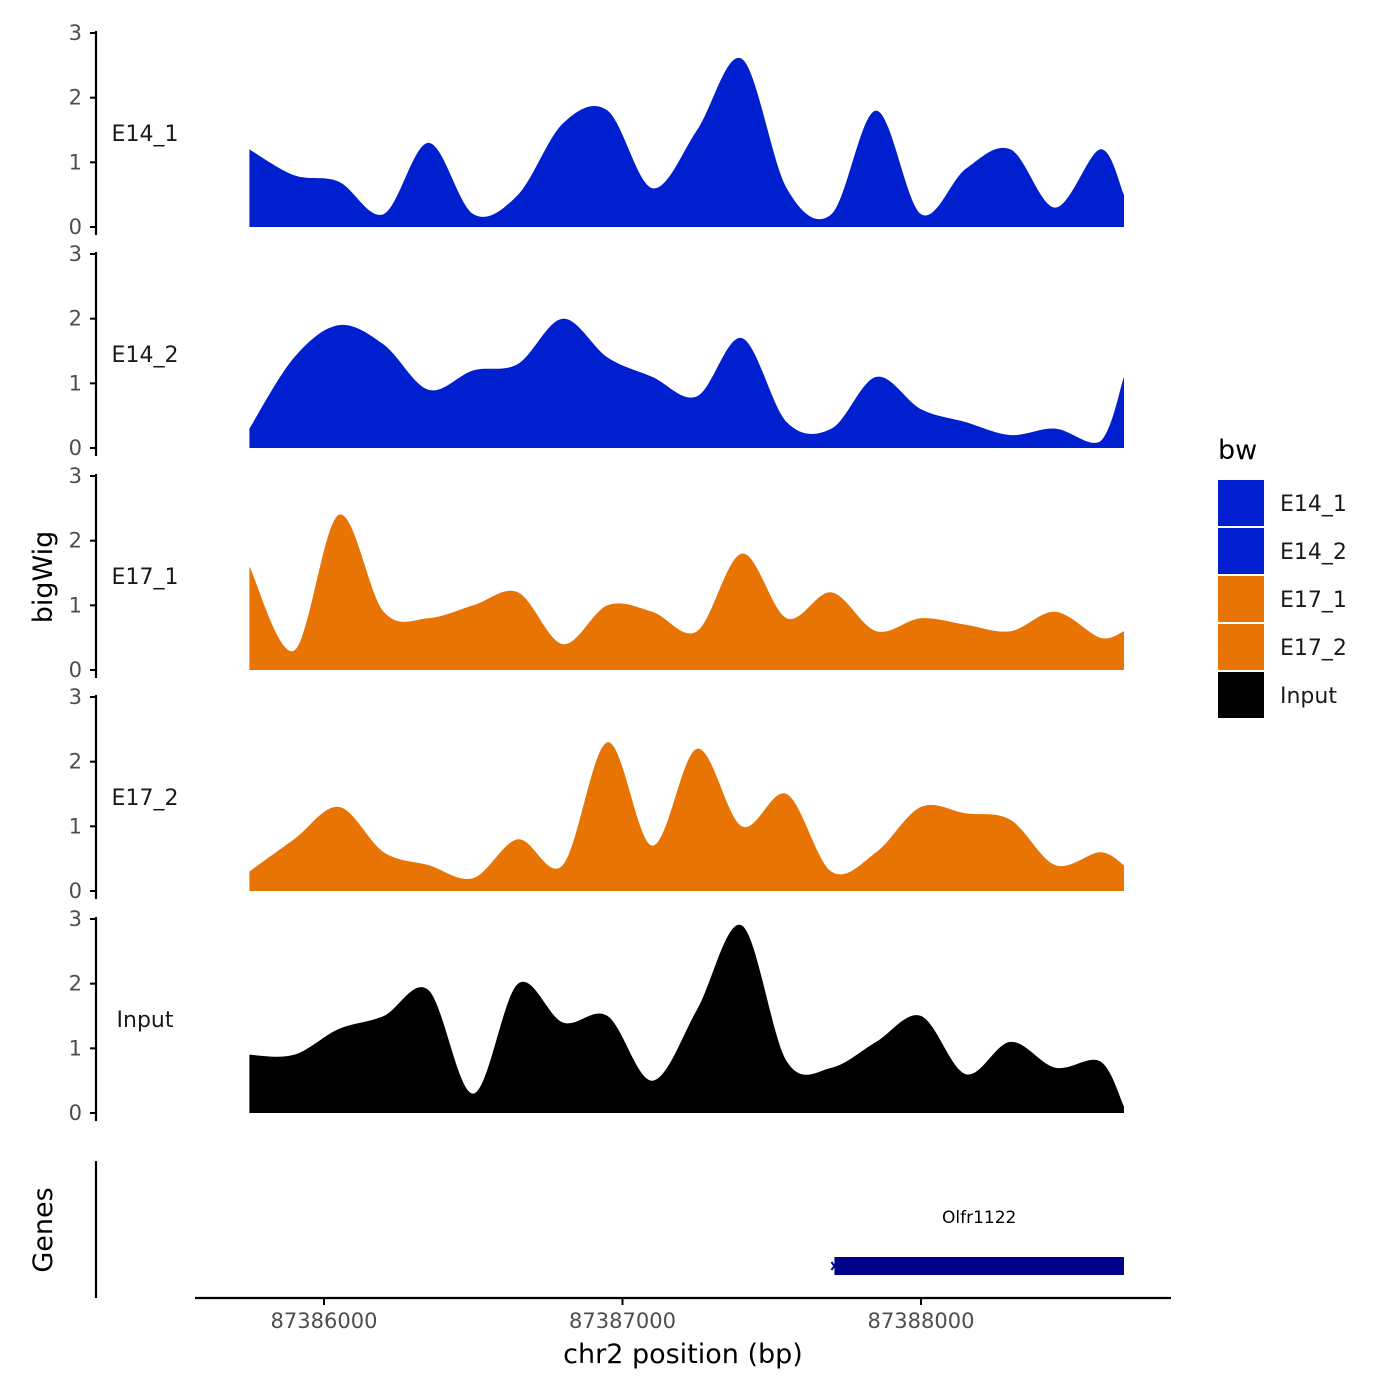  I want to click on track-e17-1: 0 1 2 3 E17_1, so click(596, 573).